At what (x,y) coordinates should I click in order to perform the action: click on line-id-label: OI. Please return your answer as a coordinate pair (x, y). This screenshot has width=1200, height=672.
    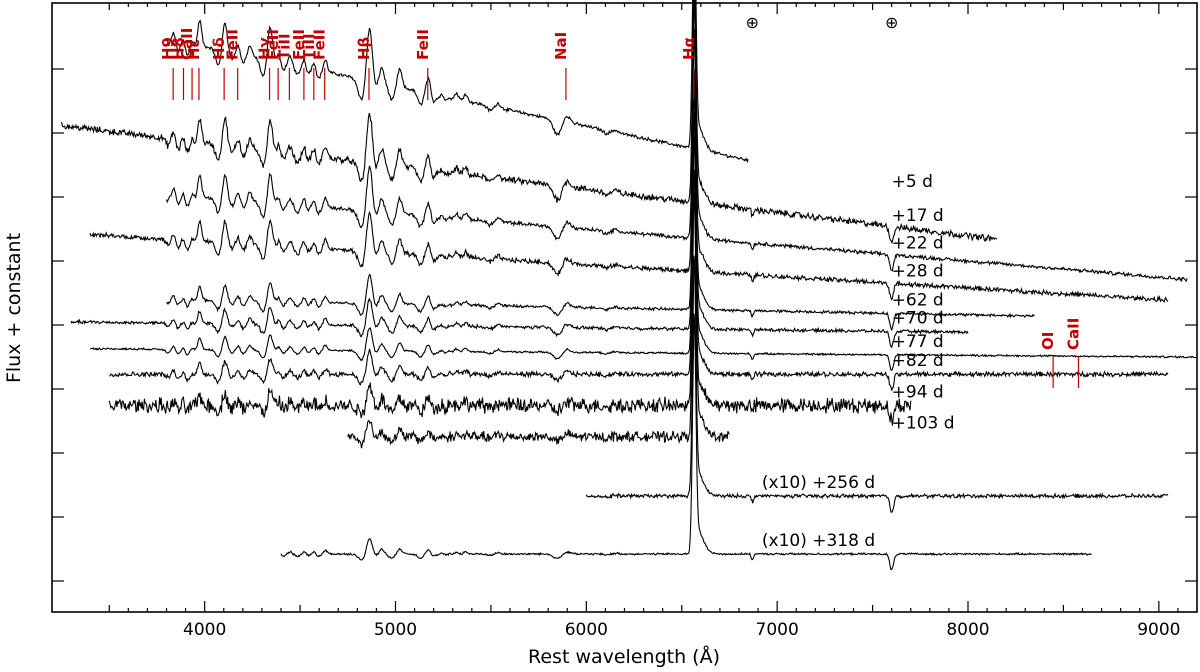
    Looking at the image, I should click on (1048, 341).